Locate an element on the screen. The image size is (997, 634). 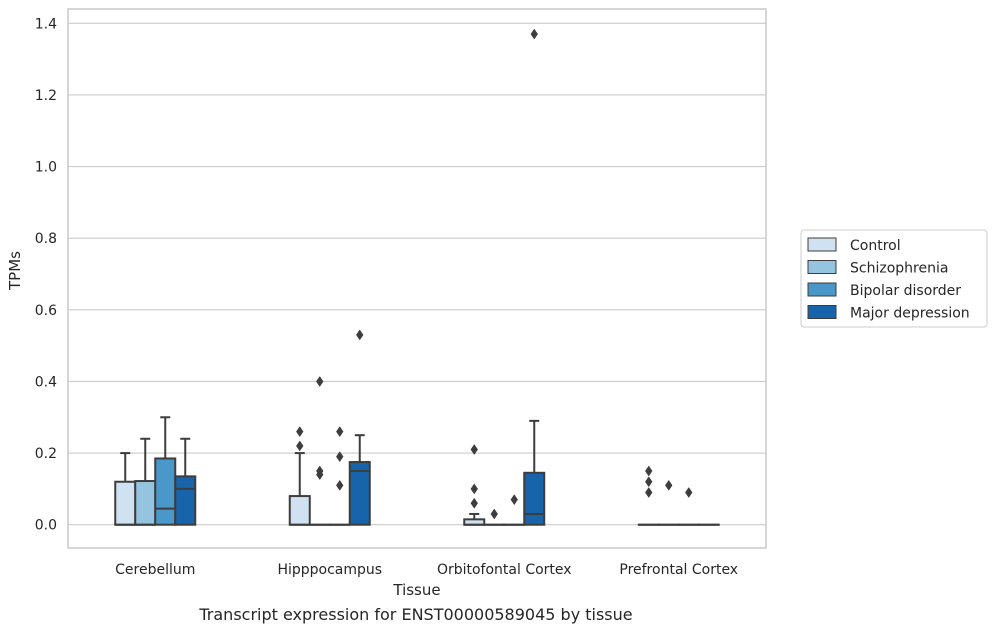
y-tick-label: 0.0 is located at coordinates (46, 526).